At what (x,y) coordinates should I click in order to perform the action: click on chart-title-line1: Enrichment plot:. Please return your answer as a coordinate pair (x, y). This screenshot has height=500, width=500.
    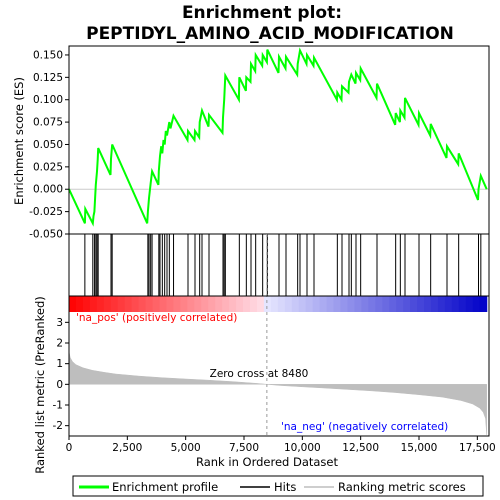
    Looking at the image, I should click on (262, 13).